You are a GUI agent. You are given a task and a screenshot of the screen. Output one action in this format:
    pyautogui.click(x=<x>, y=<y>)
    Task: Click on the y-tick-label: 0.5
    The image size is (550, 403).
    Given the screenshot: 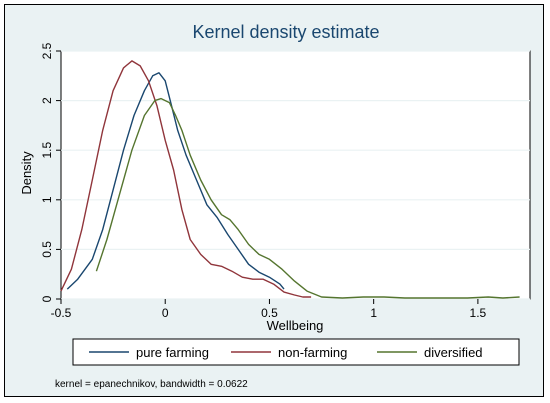 What is the action you would take?
    pyautogui.click(x=47, y=249)
    